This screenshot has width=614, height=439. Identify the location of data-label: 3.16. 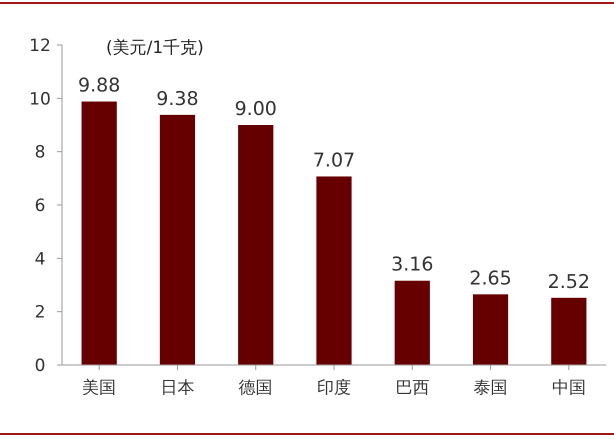
(412, 265).